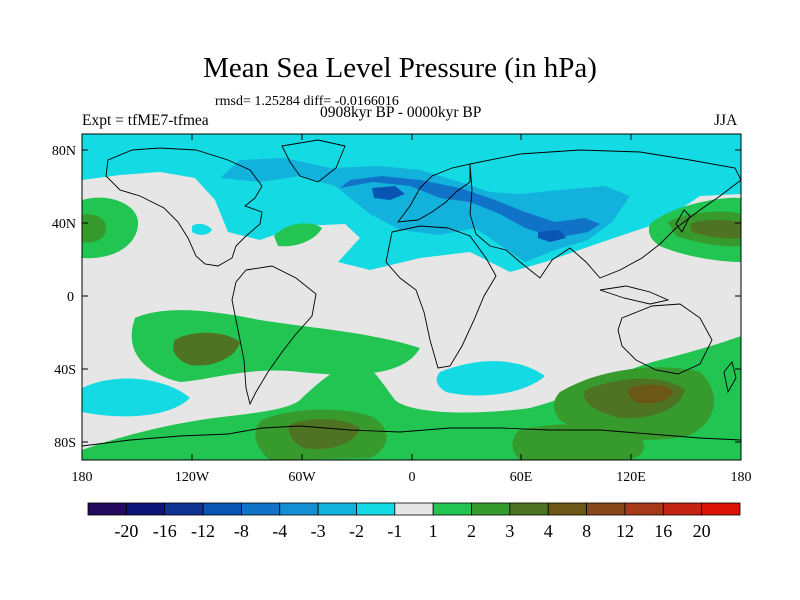 Image resolution: width=800 pixels, height=600 pixels. I want to click on colorbar-label: -2, so click(356, 531).